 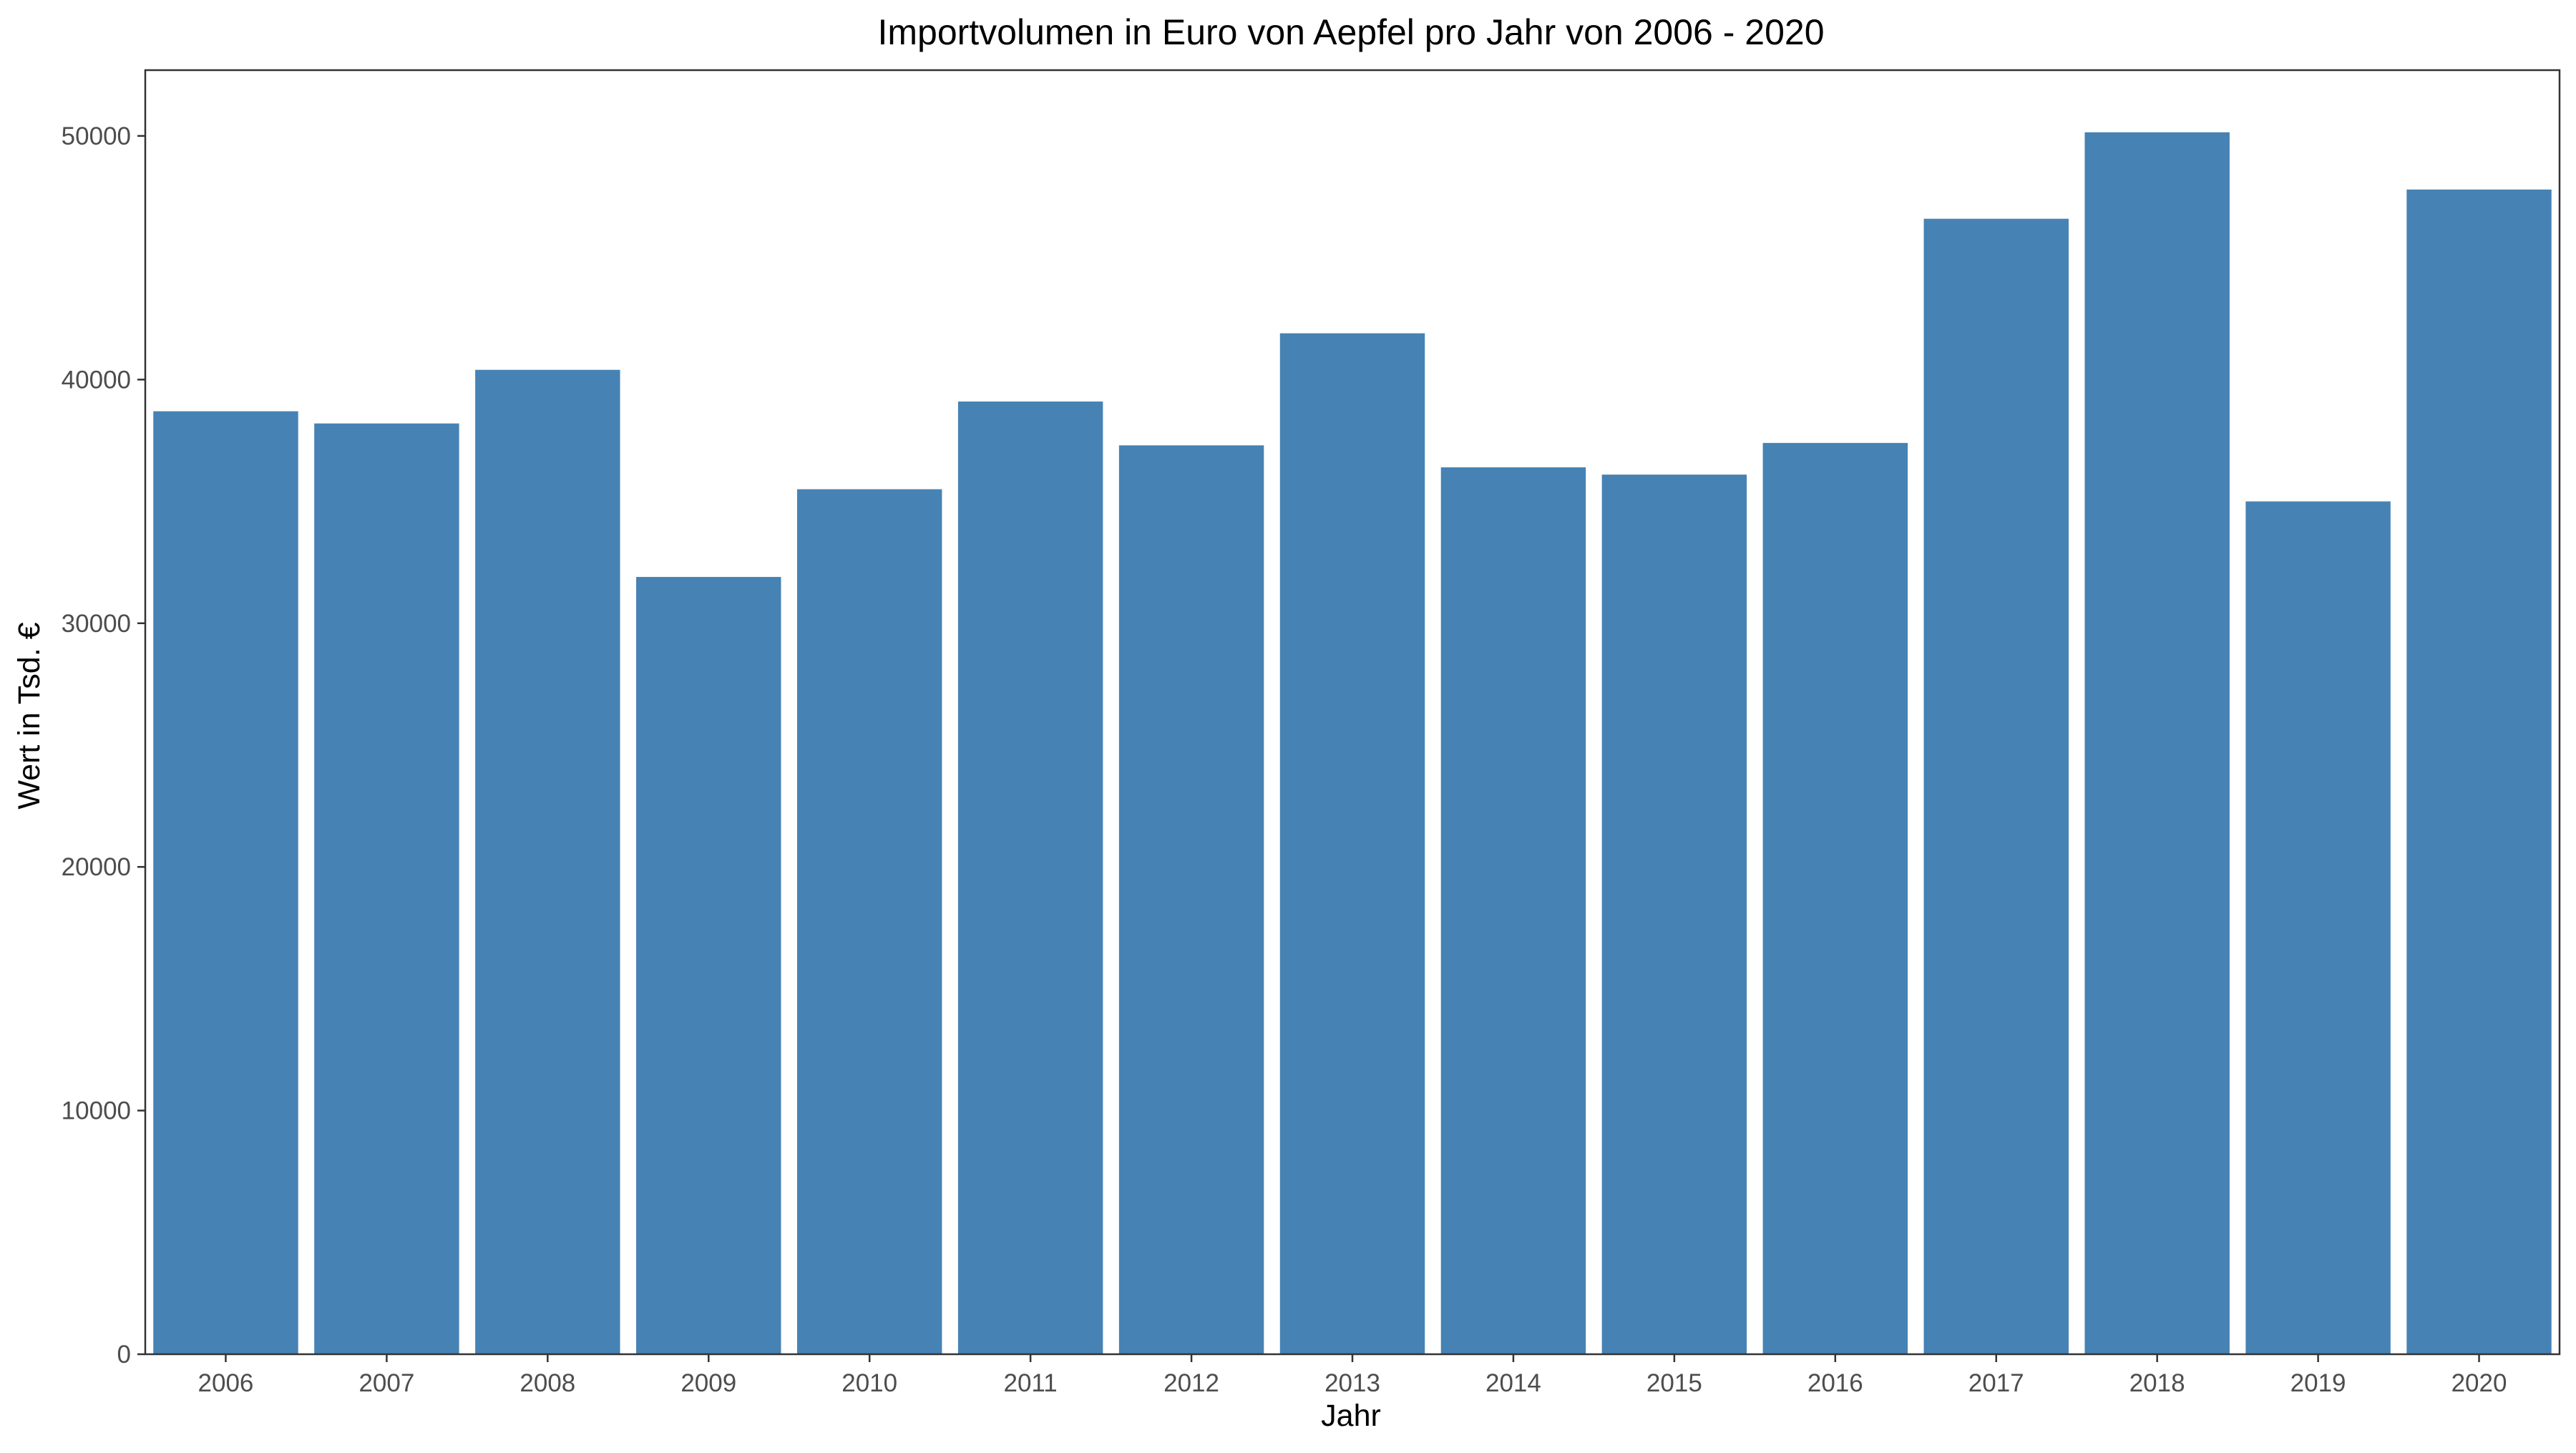 I want to click on y-tick-label: 30000, so click(x=96, y=624).